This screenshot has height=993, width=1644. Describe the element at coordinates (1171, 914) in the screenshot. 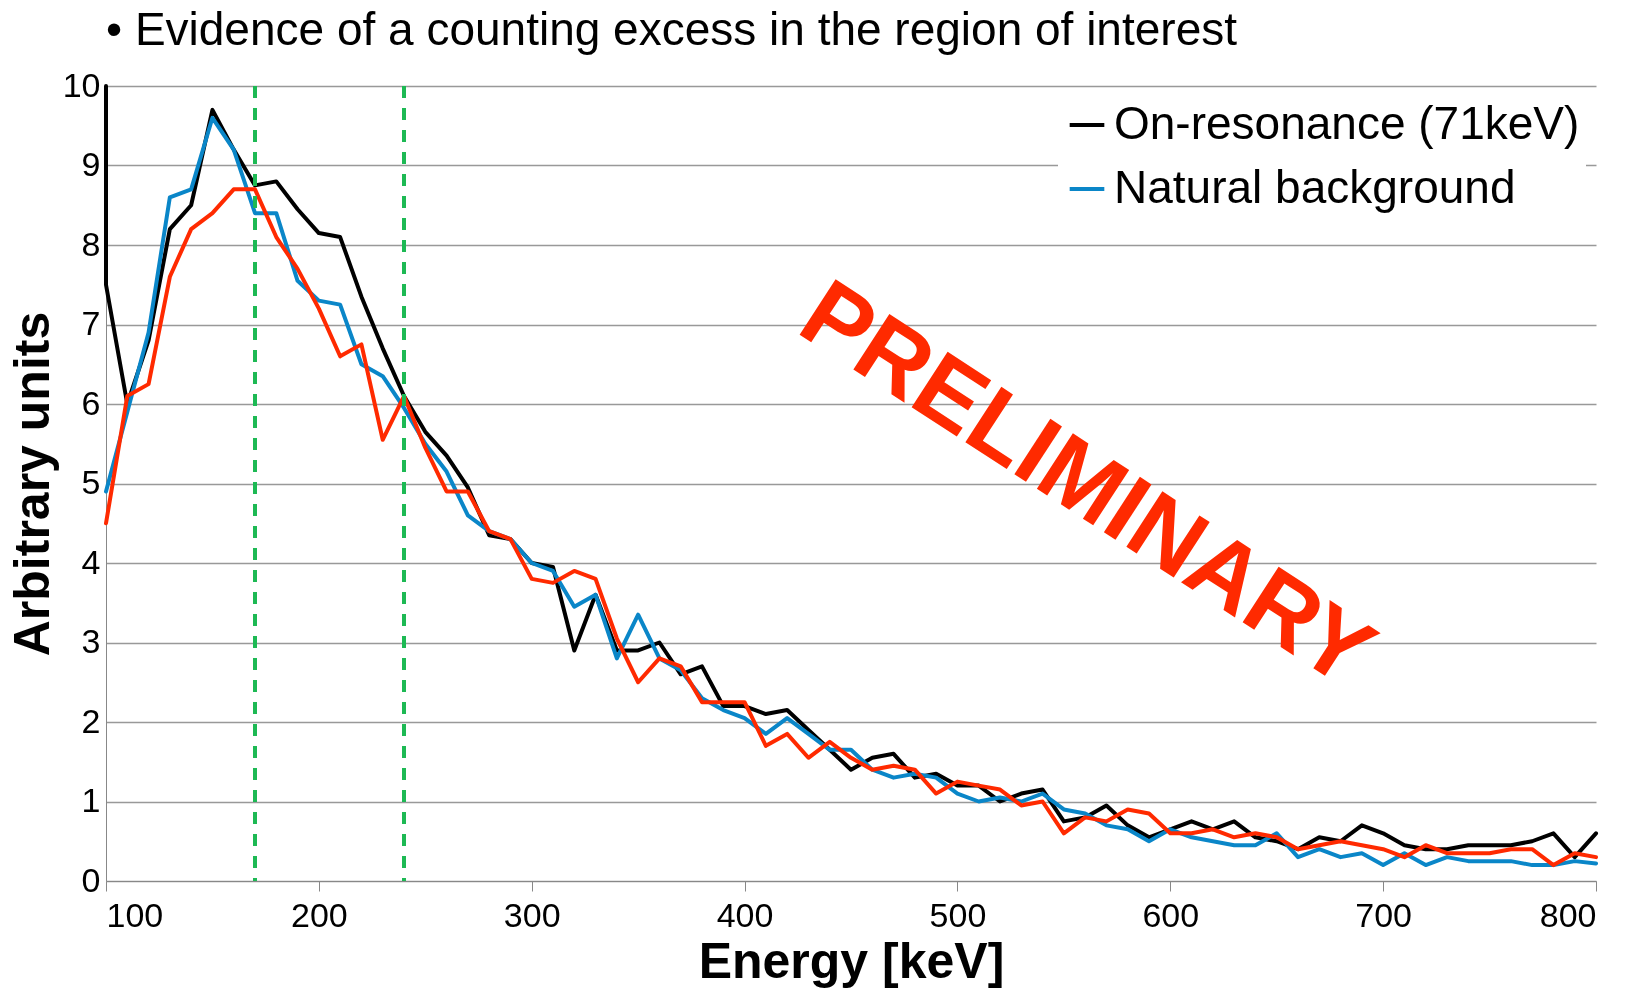

I see `x-tick-label: 600` at that location.